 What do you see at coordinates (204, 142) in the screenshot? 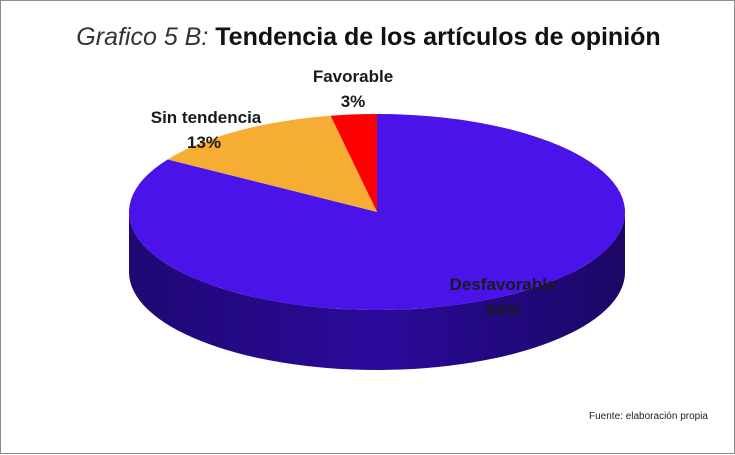
I see `slice-value-sin-tendencia: 13%` at bounding box center [204, 142].